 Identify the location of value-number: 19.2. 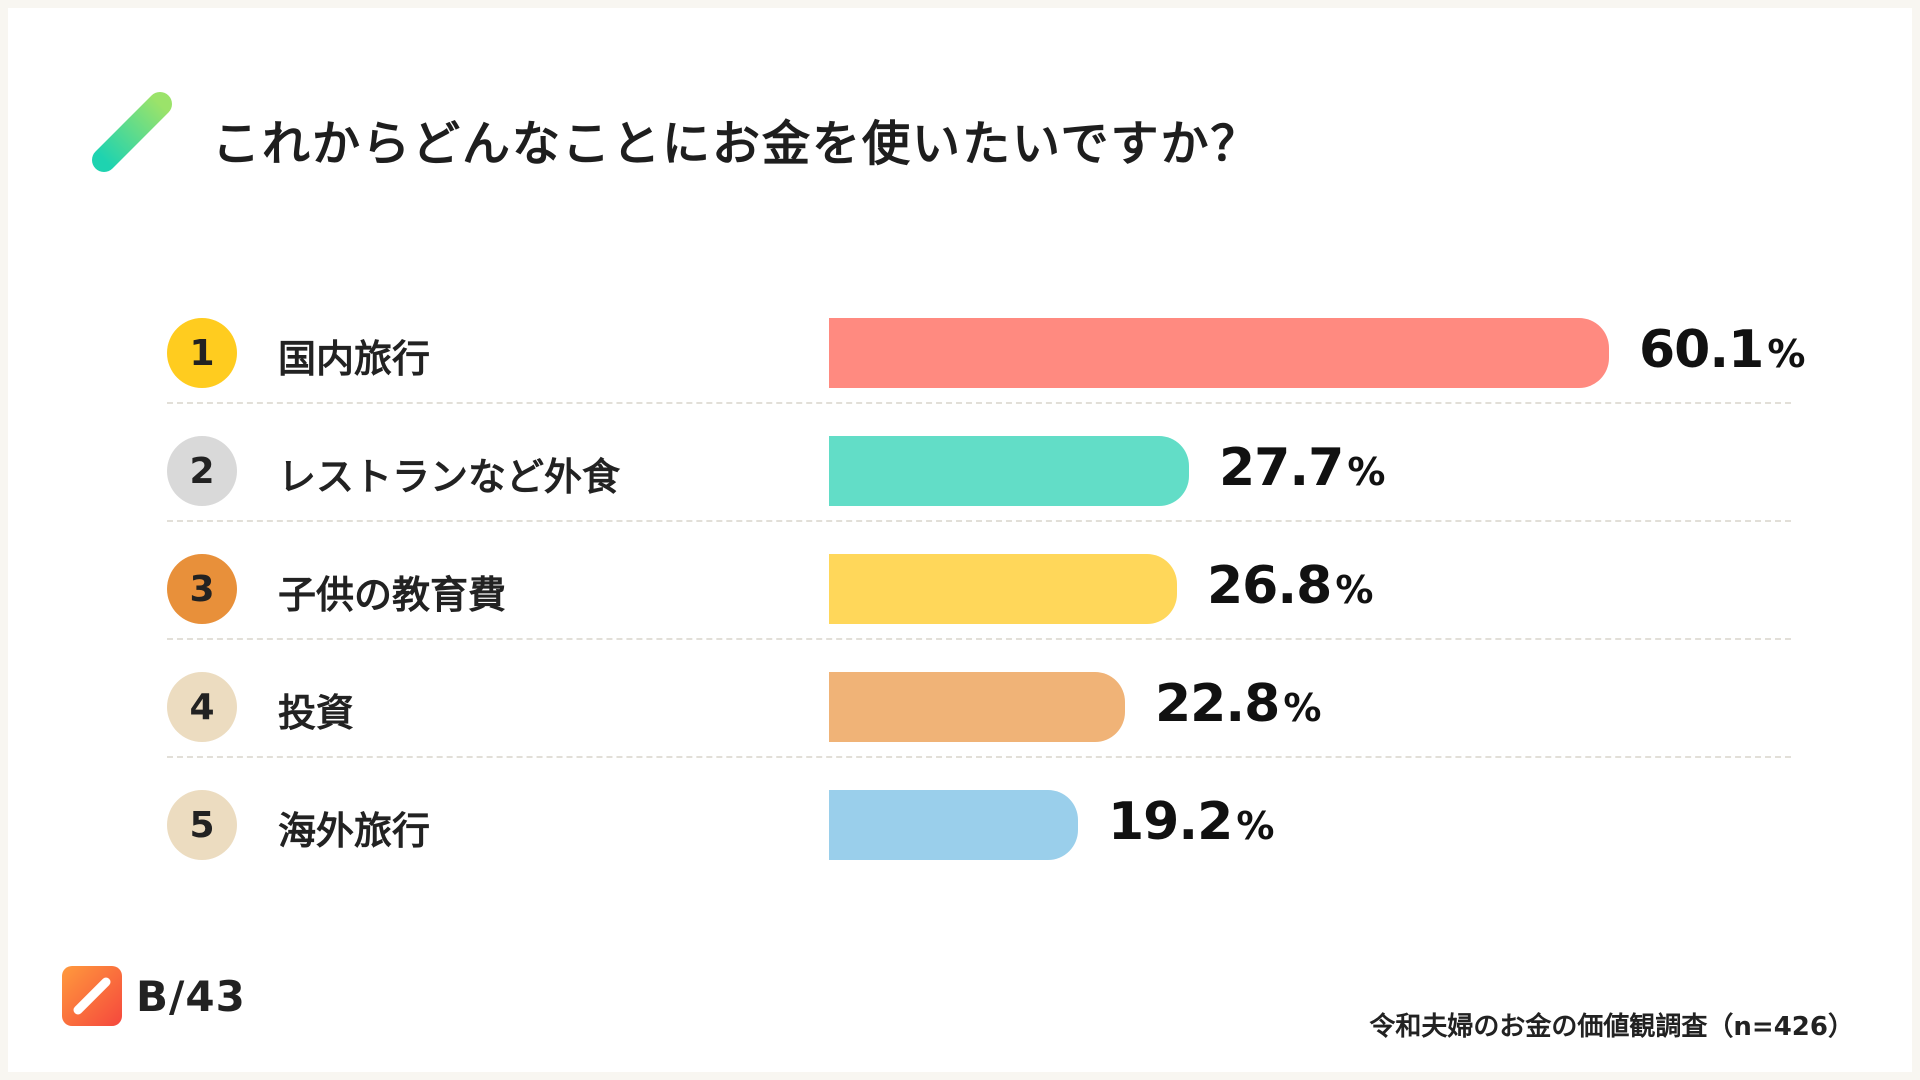
(1170, 822).